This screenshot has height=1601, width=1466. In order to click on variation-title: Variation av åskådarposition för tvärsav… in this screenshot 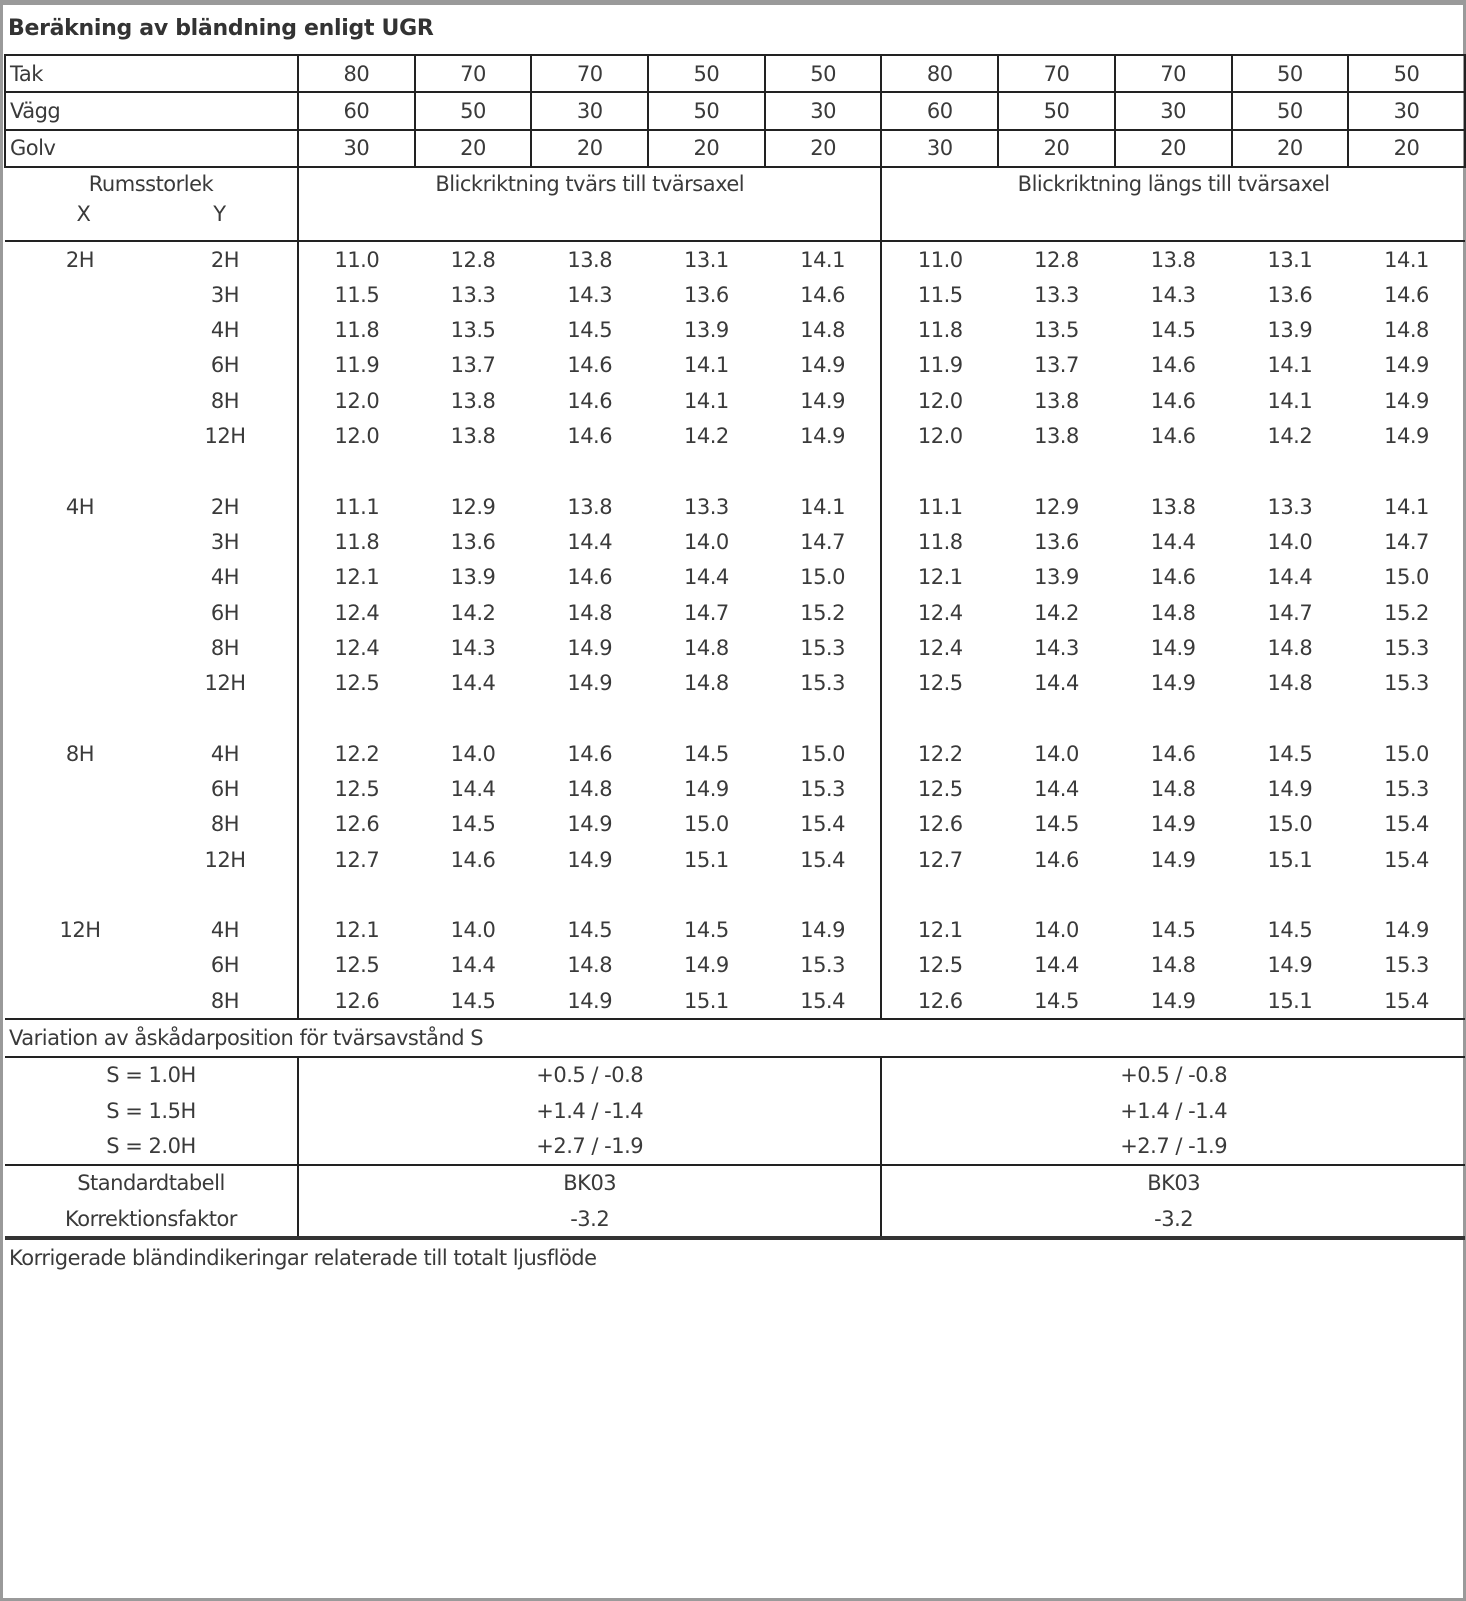, I will do `click(735, 1038)`.